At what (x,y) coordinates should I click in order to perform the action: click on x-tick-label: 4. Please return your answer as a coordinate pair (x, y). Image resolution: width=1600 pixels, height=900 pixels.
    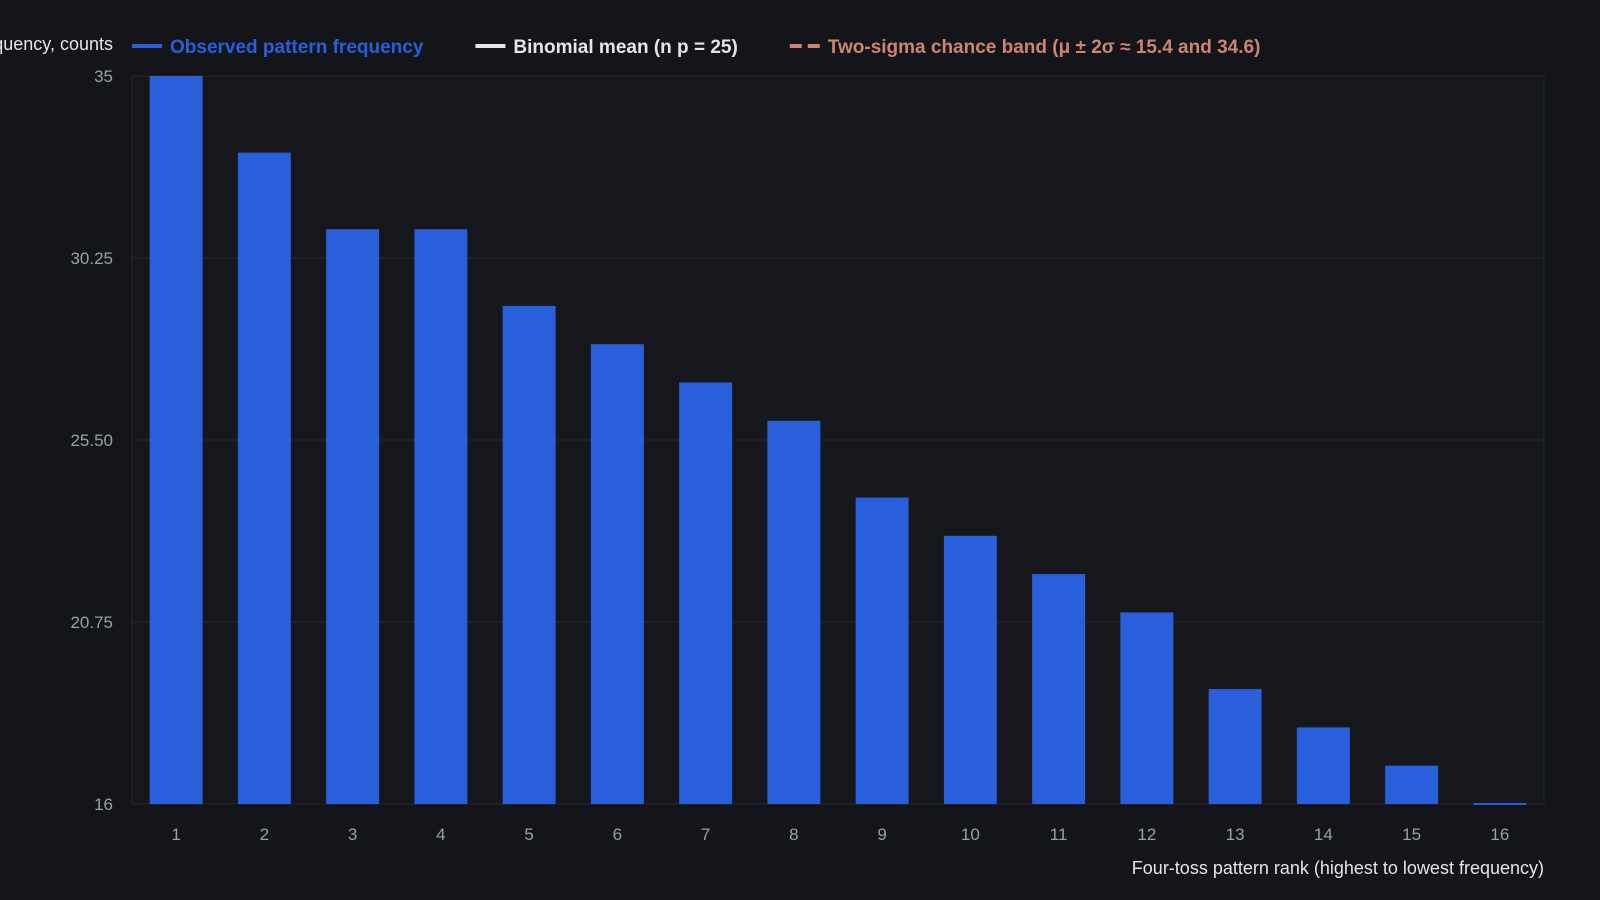
    Looking at the image, I should click on (440, 834).